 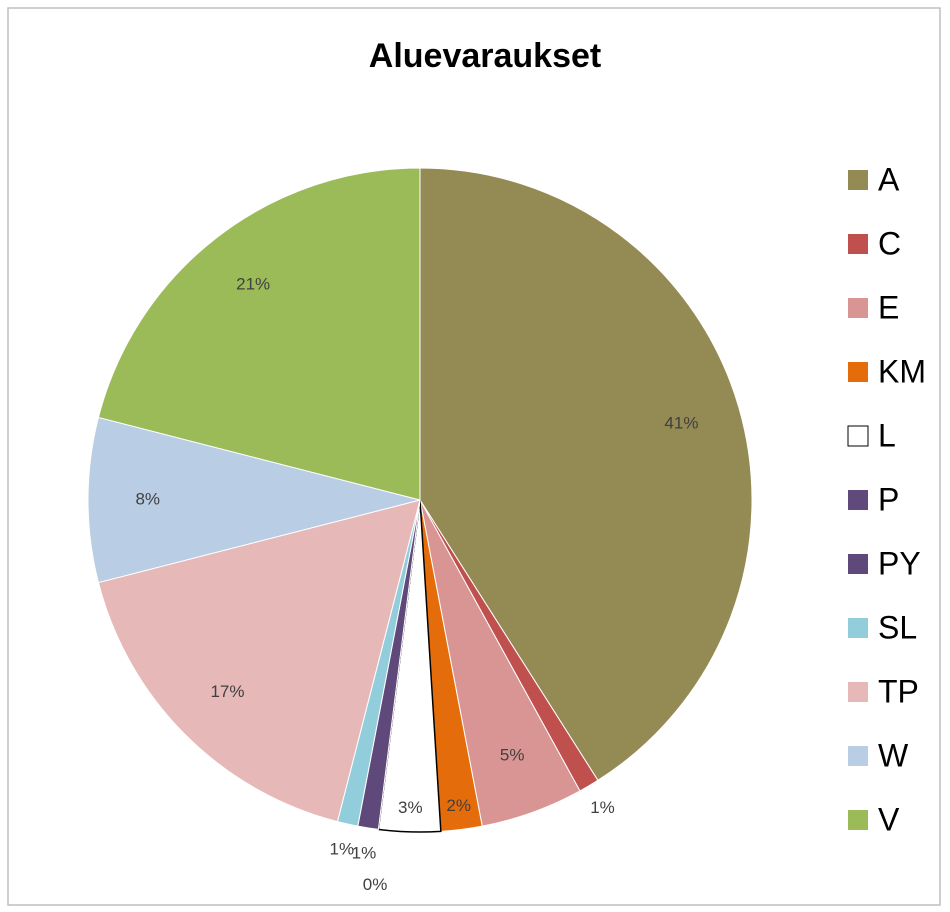 I want to click on data-label: 0%, so click(x=375, y=884).